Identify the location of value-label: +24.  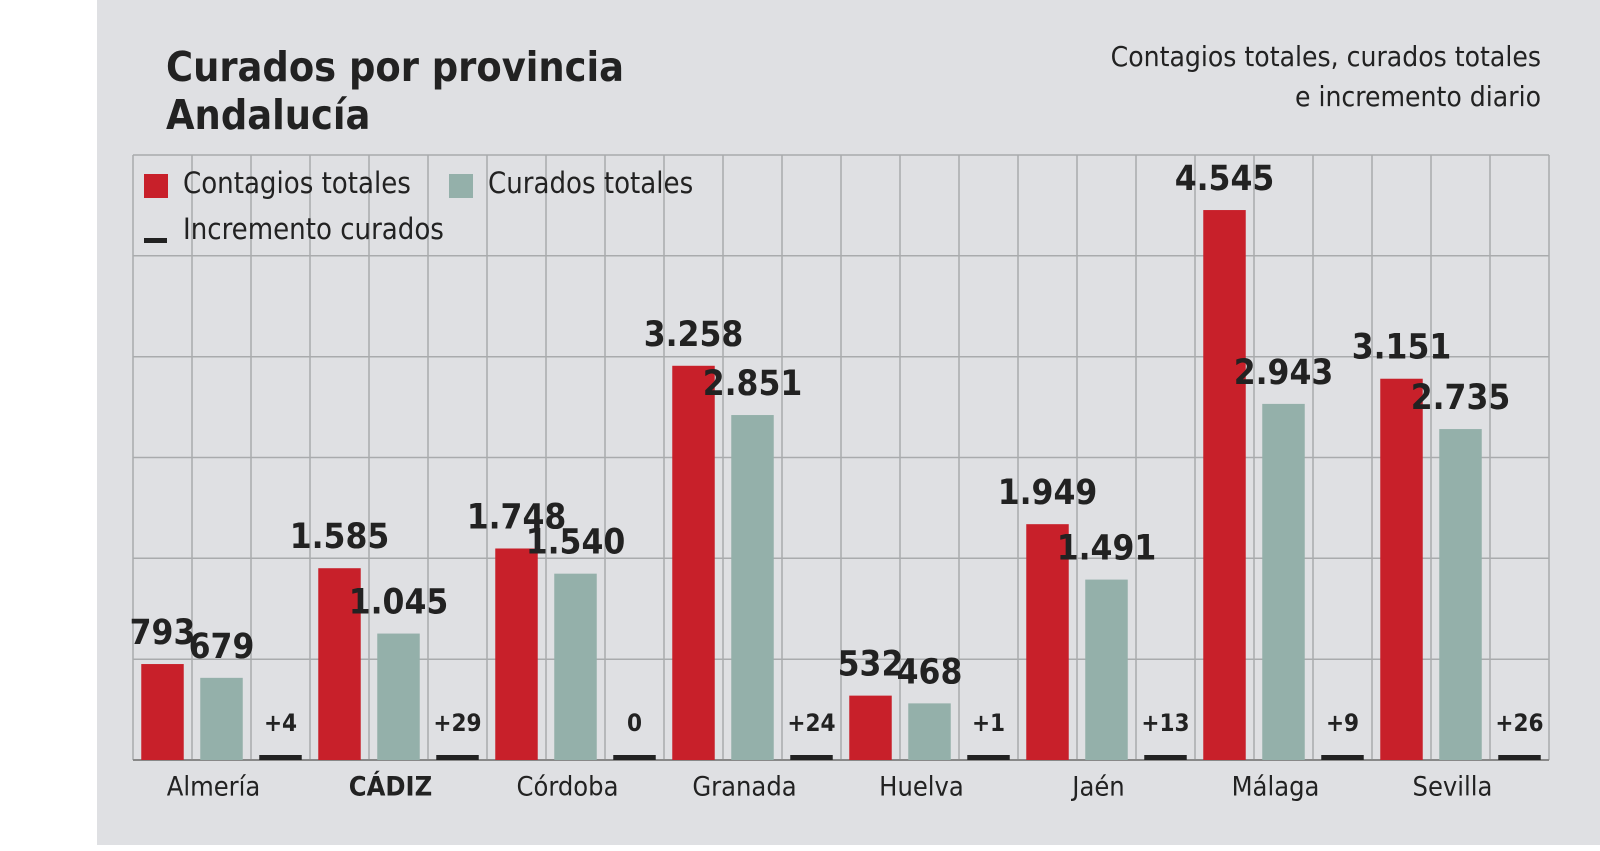
(811, 723).